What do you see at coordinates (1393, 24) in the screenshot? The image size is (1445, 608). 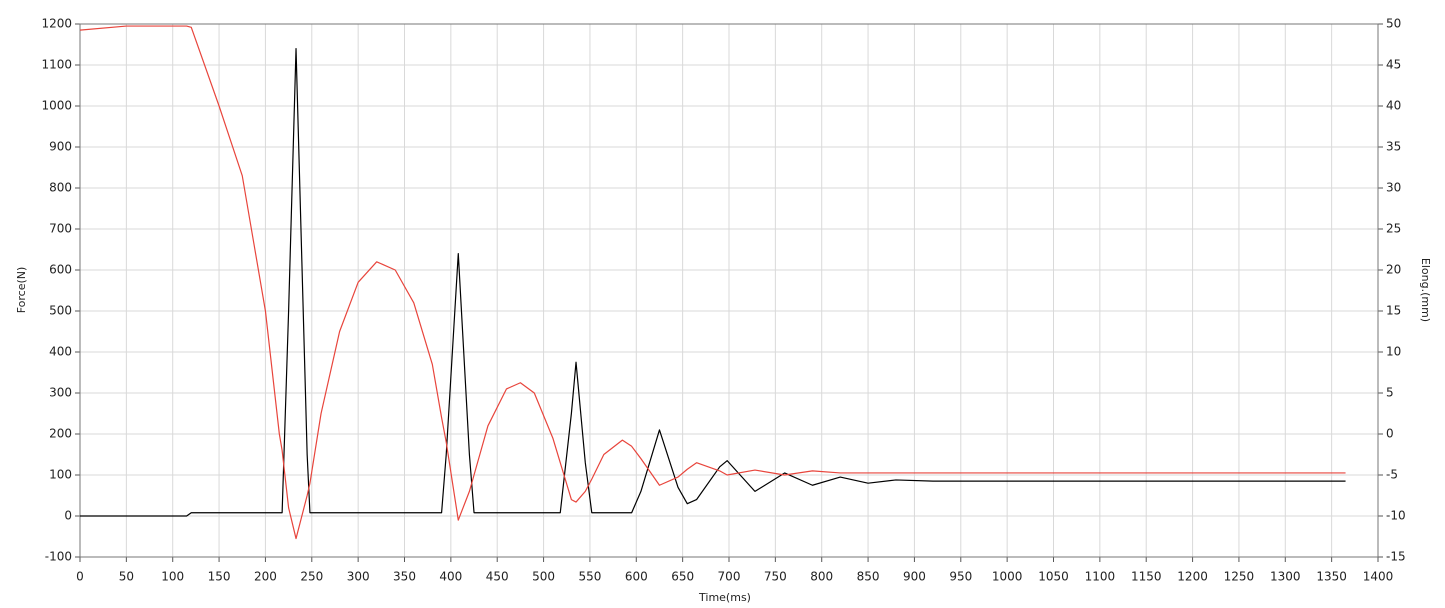 I see `y2-tick-label: 50` at bounding box center [1393, 24].